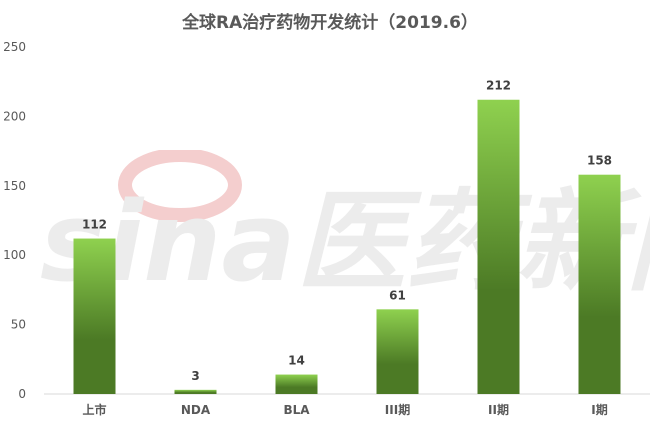 Image resolution: width=660 pixels, height=423 pixels. Describe the element at coordinates (599, 161) in the screenshot. I see `data-label: 158` at that location.